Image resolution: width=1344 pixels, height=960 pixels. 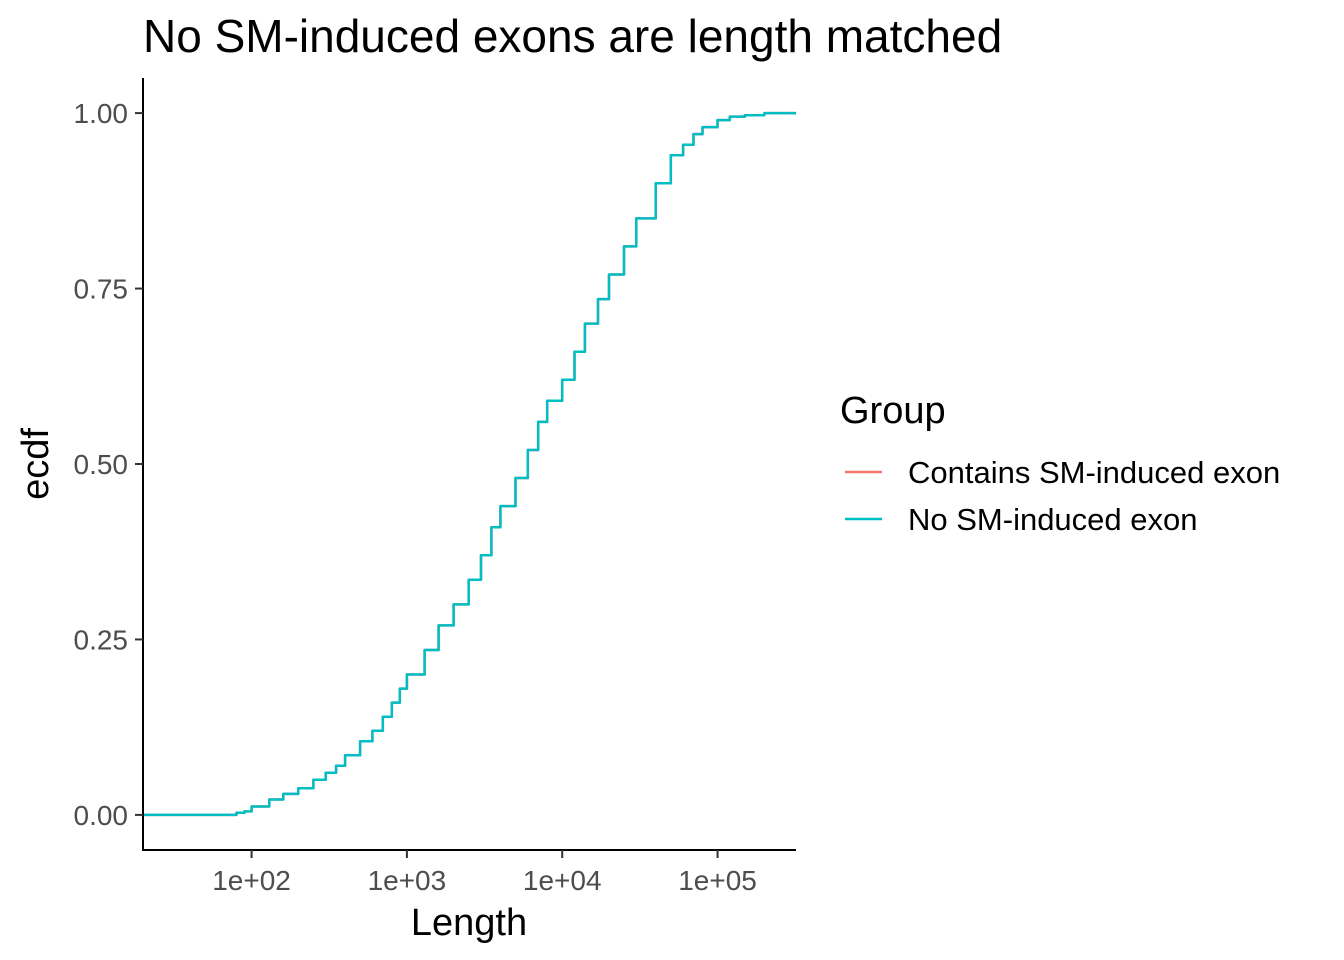 I want to click on y-tick-label: 0.50, so click(x=101, y=464).